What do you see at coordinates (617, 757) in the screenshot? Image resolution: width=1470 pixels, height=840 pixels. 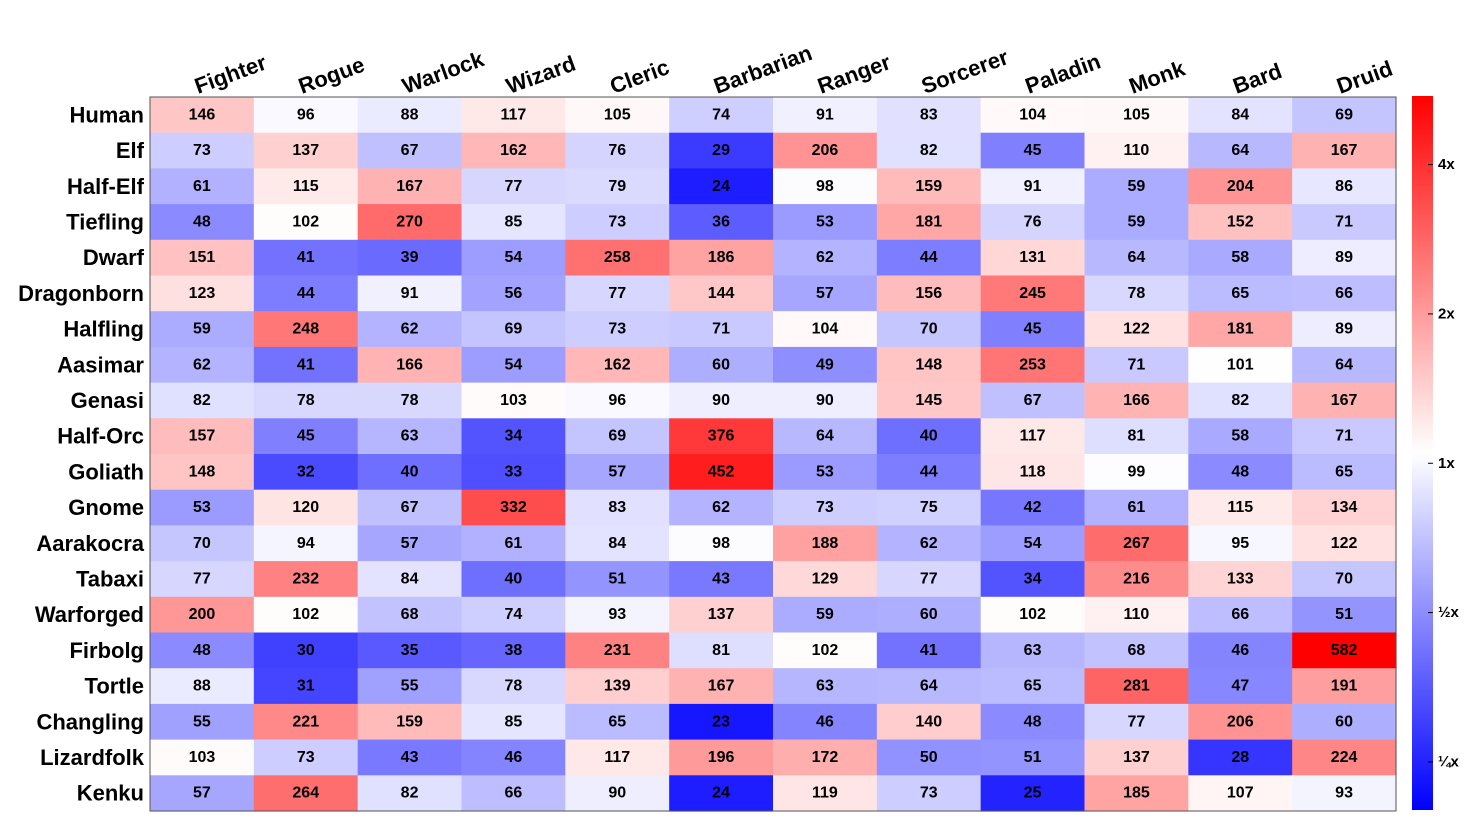 I see `cell-value-label: 117` at bounding box center [617, 757].